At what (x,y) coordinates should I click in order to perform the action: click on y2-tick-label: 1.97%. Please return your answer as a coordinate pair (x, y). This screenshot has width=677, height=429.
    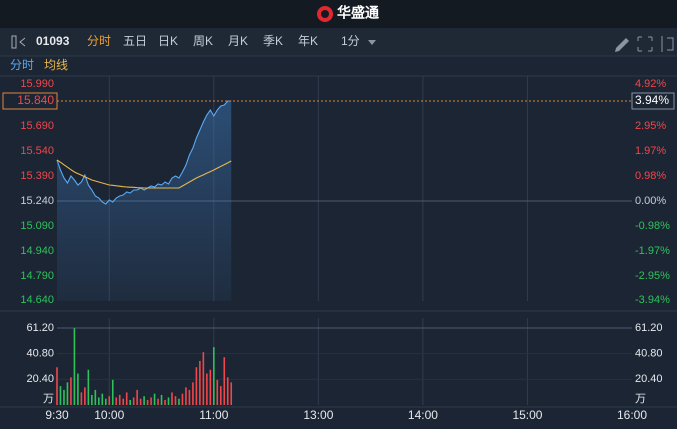
    Looking at the image, I should click on (650, 151).